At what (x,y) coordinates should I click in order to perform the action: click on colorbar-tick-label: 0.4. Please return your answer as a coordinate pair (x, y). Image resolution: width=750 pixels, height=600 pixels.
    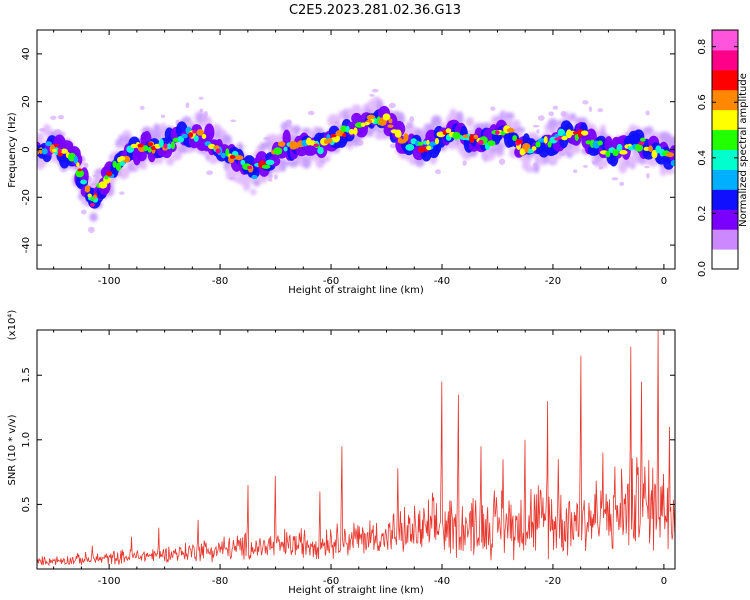
    Looking at the image, I should click on (702, 158).